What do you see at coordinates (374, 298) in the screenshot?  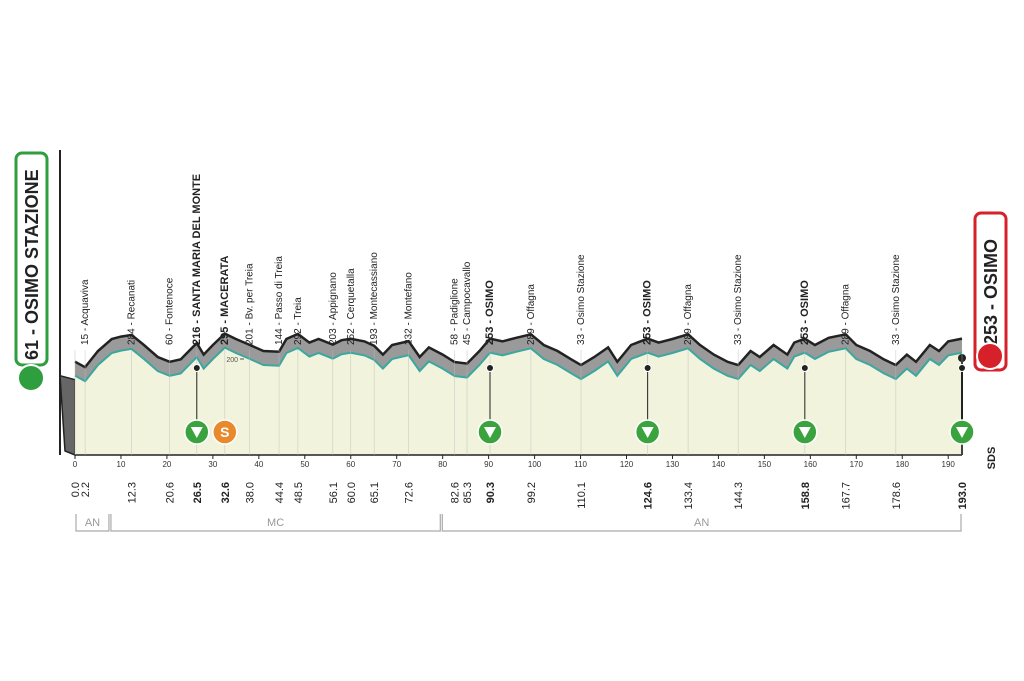 I see `waypoint-label: 193 - Montecassiano` at bounding box center [374, 298].